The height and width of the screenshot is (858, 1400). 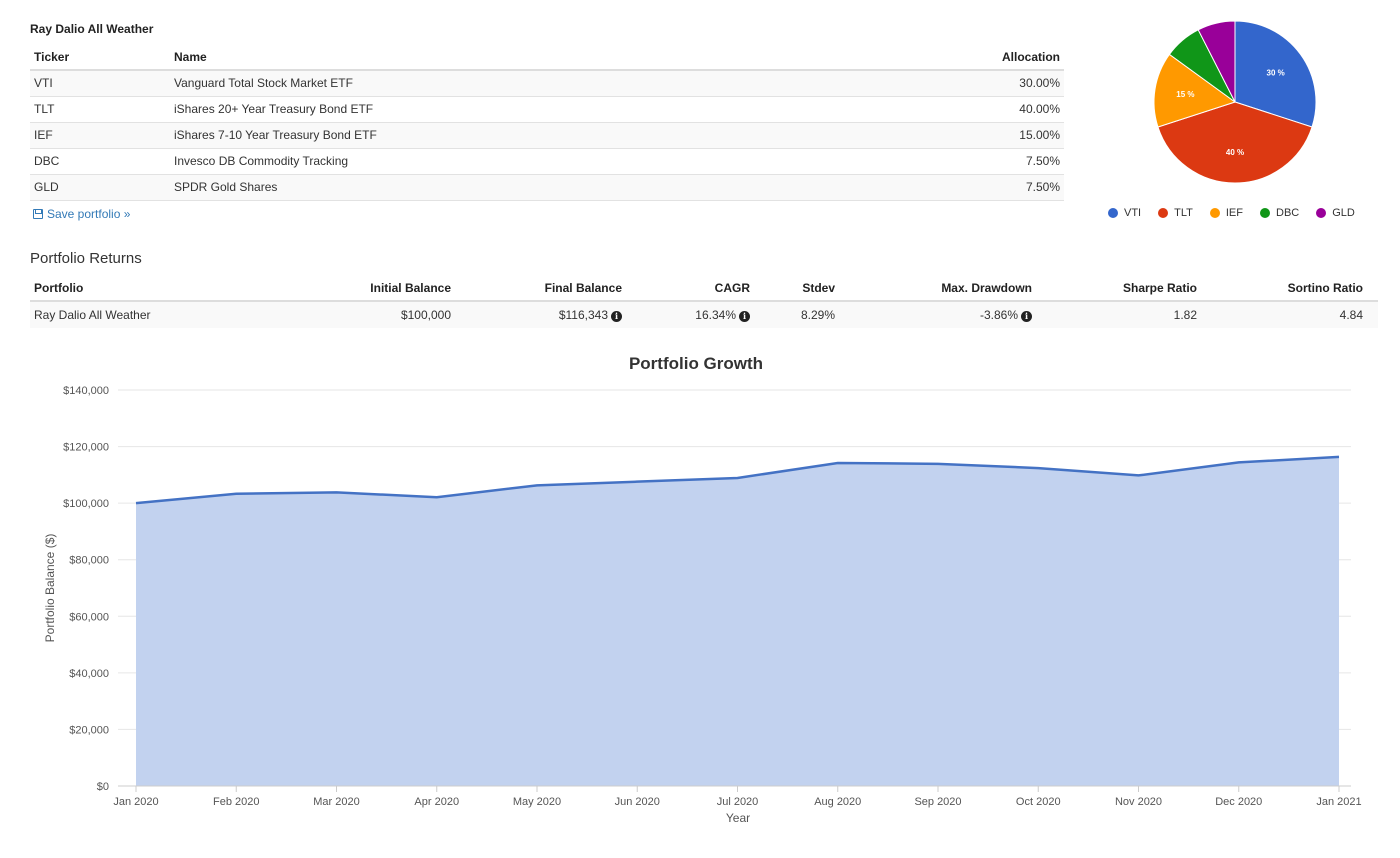 What do you see at coordinates (807, 314) in the screenshot?
I see `stdev-cell: 8.29%` at bounding box center [807, 314].